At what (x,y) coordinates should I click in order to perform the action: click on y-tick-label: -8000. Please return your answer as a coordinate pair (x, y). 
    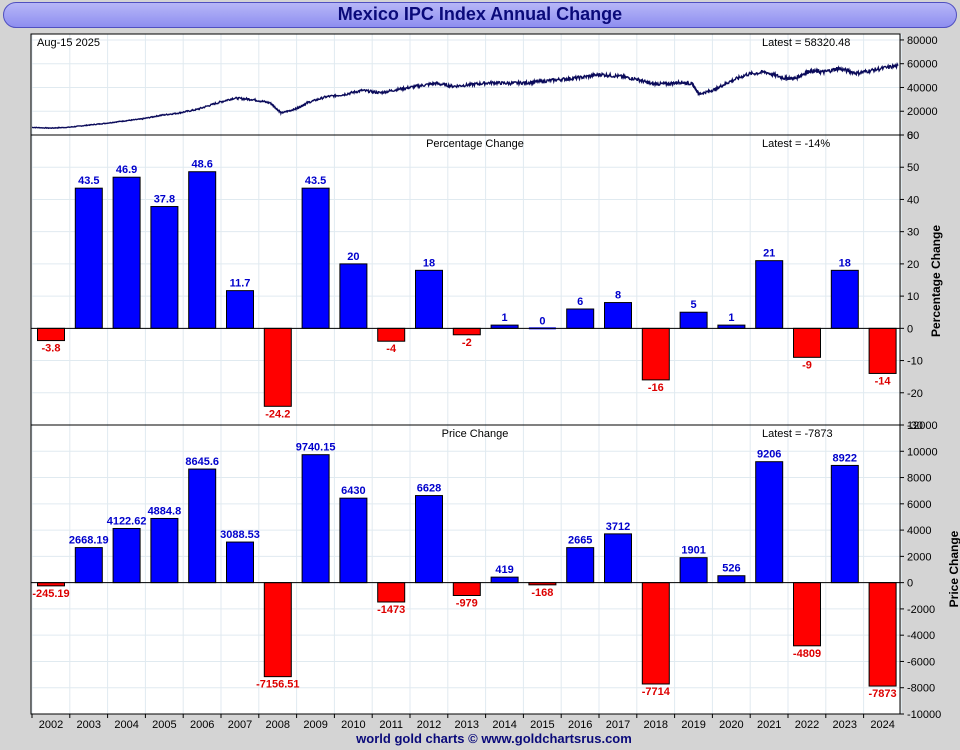
    Looking at the image, I should click on (921, 689).